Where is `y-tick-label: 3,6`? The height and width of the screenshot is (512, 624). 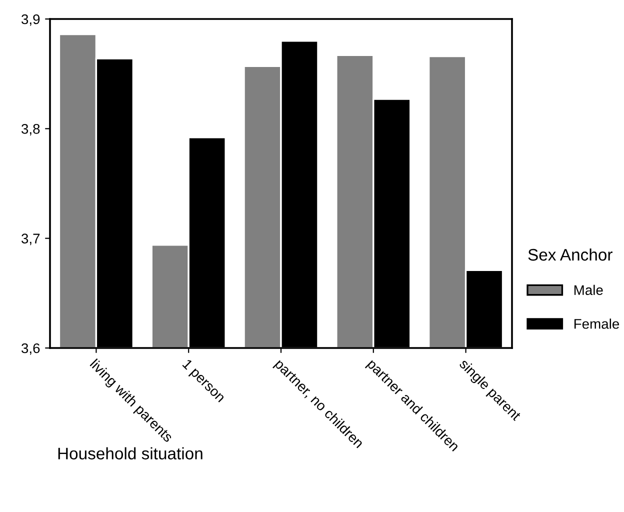 y-tick-label: 3,6 is located at coordinates (31, 349).